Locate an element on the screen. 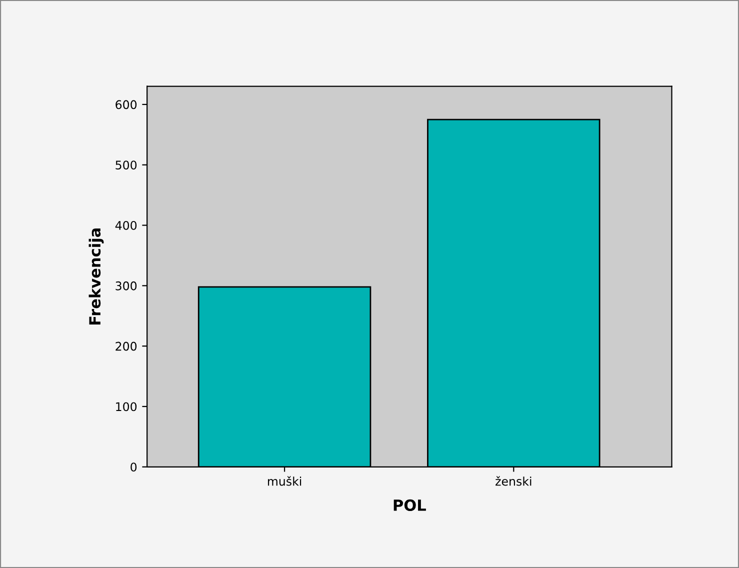 The image size is (739, 568). y-tick-label: 400 is located at coordinates (126, 225).